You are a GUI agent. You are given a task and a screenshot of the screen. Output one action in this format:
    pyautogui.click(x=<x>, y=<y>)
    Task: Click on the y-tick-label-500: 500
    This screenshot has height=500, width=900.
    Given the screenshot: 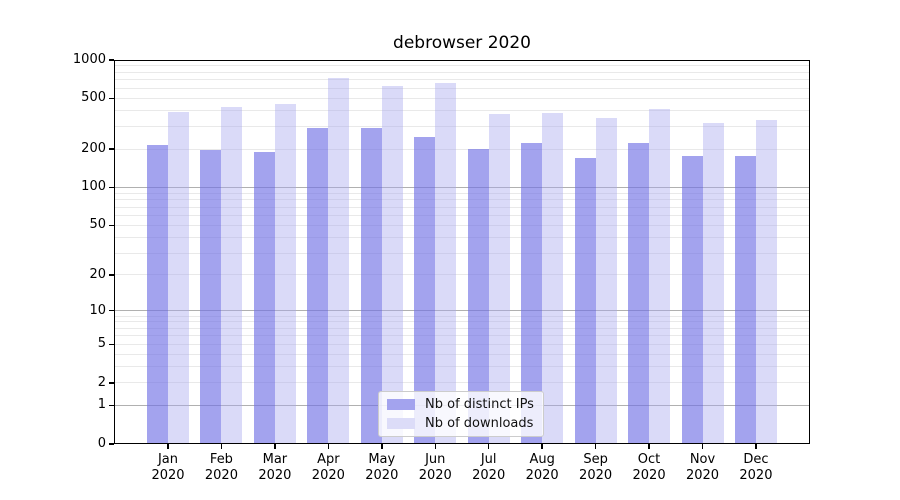 What is the action you would take?
    pyautogui.click(x=93, y=98)
    